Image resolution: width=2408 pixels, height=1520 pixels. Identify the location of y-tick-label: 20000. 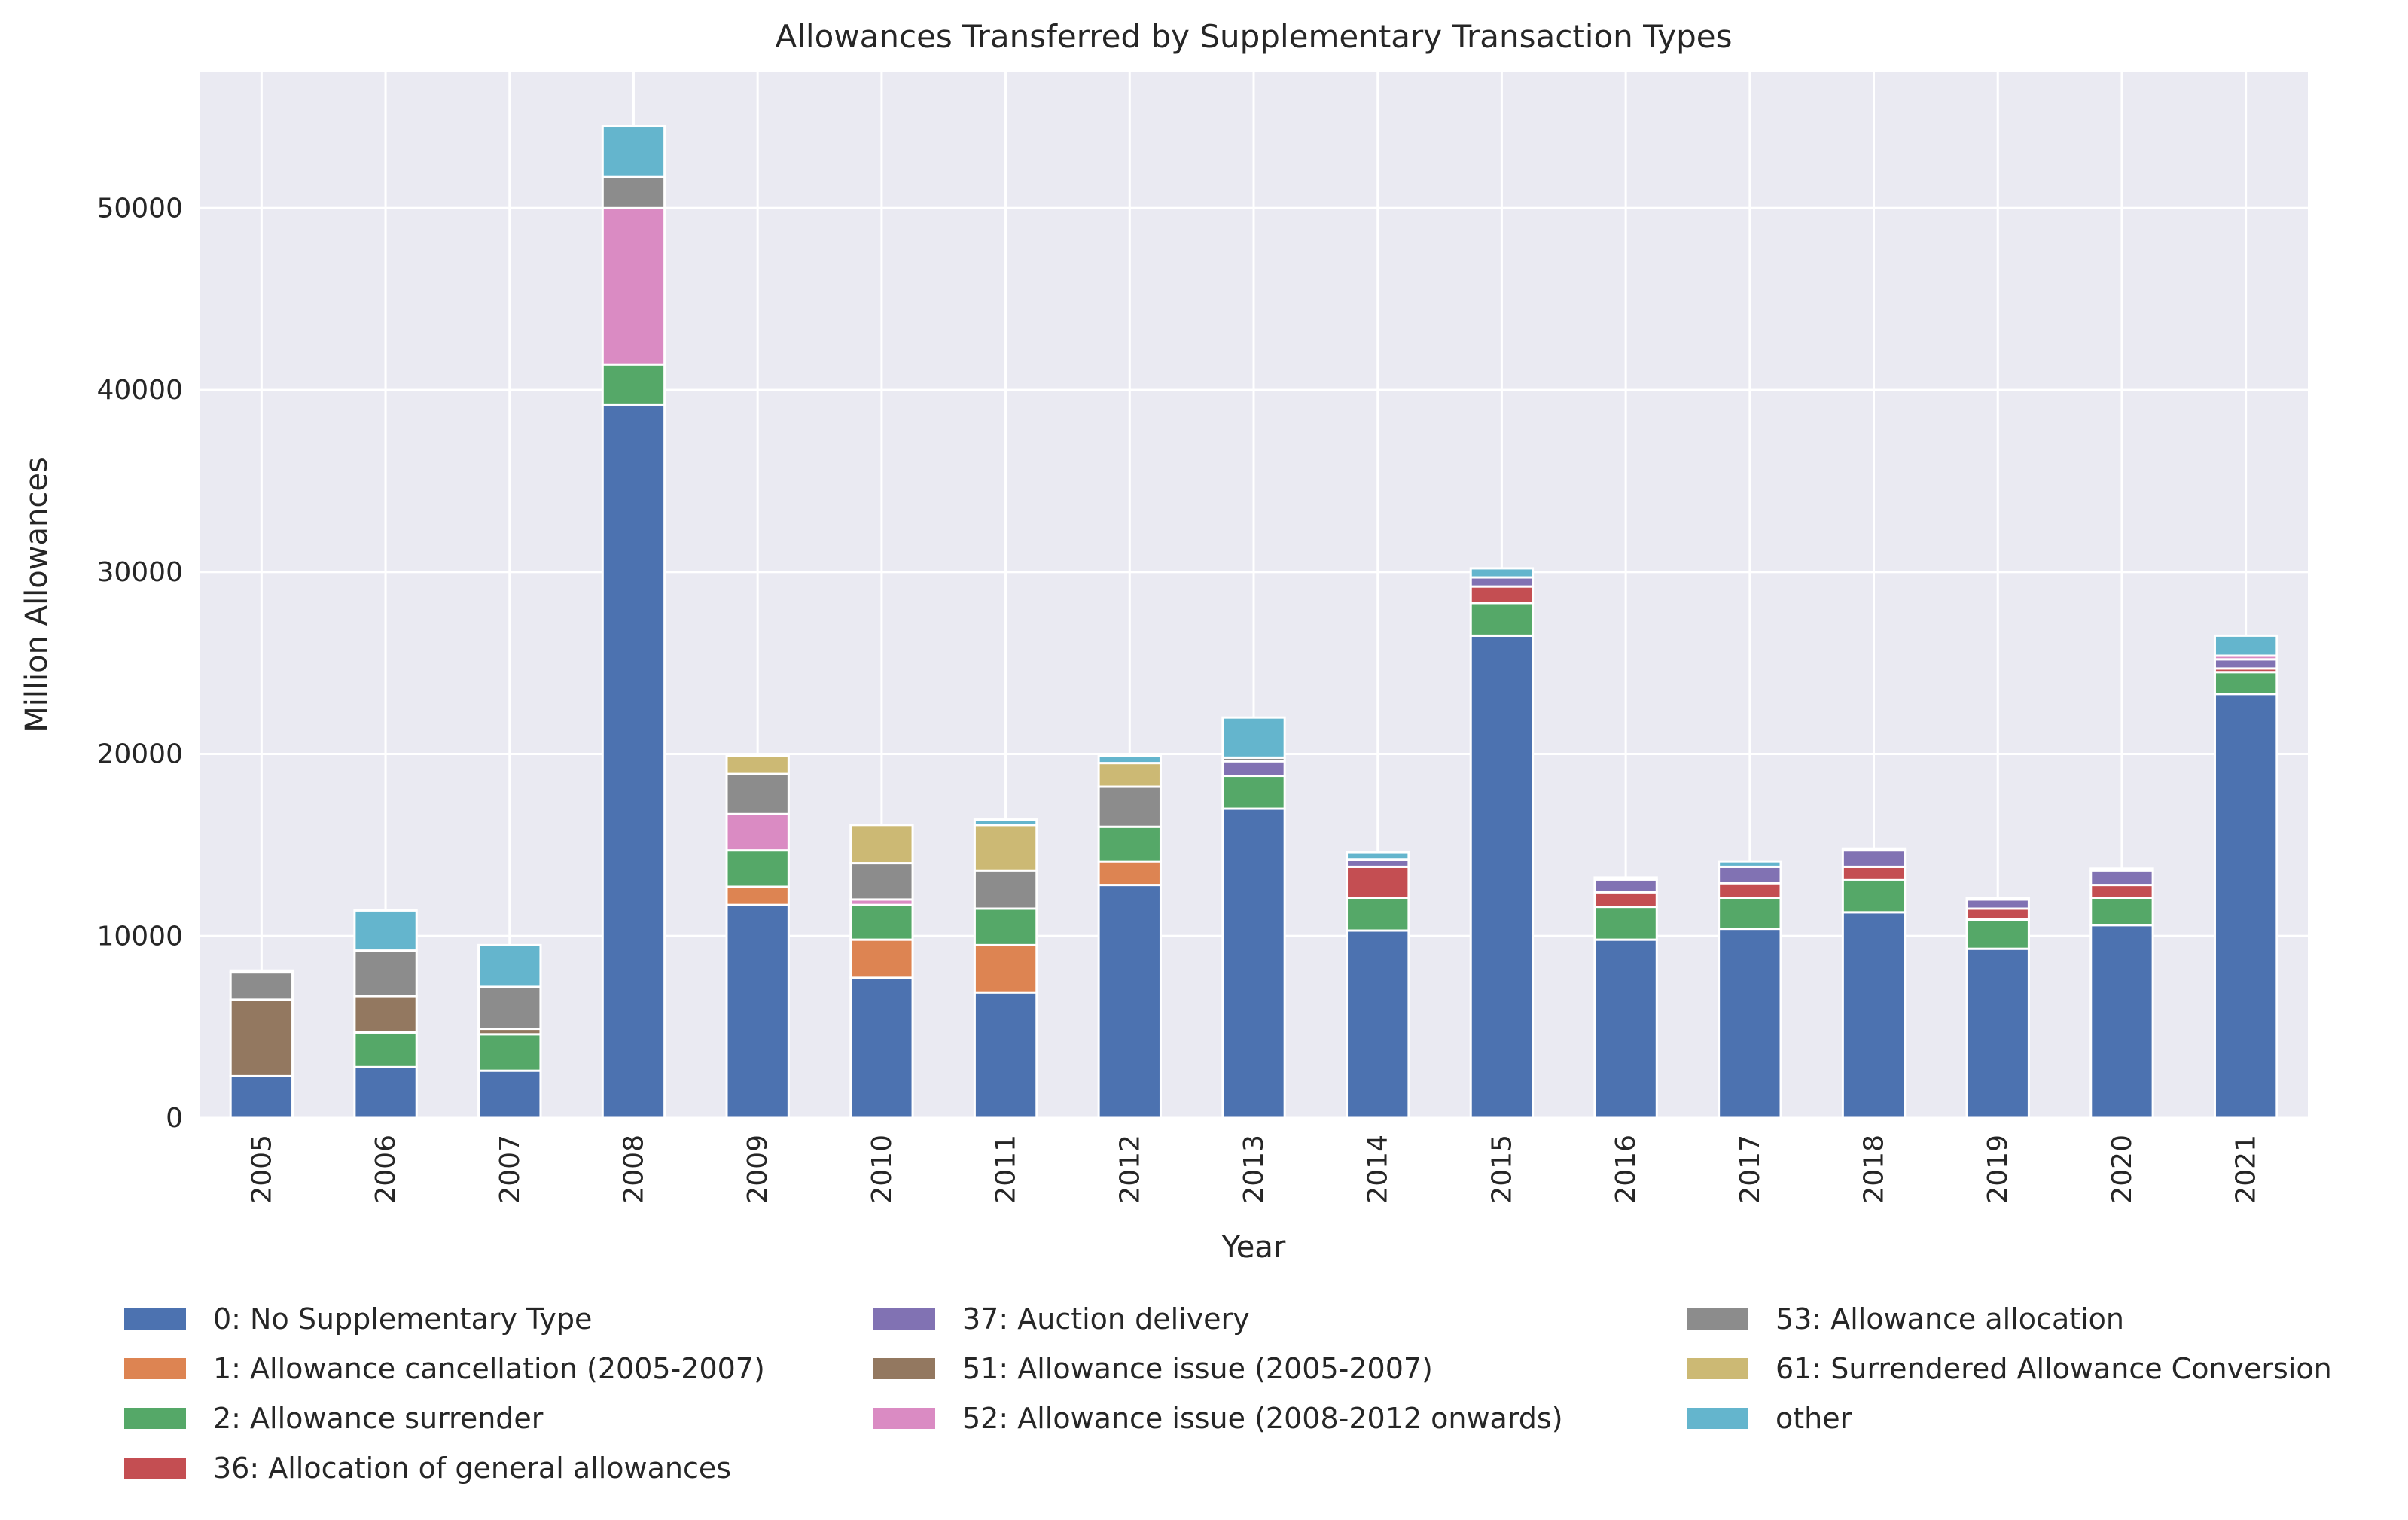
(139, 754).